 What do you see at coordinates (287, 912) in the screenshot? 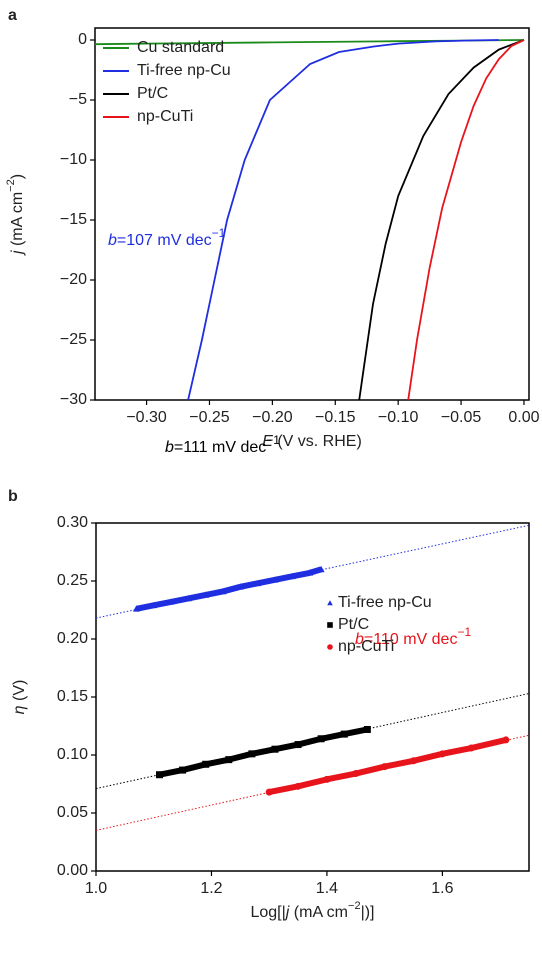
I see `x-axis-label-part: j` at bounding box center [287, 912].